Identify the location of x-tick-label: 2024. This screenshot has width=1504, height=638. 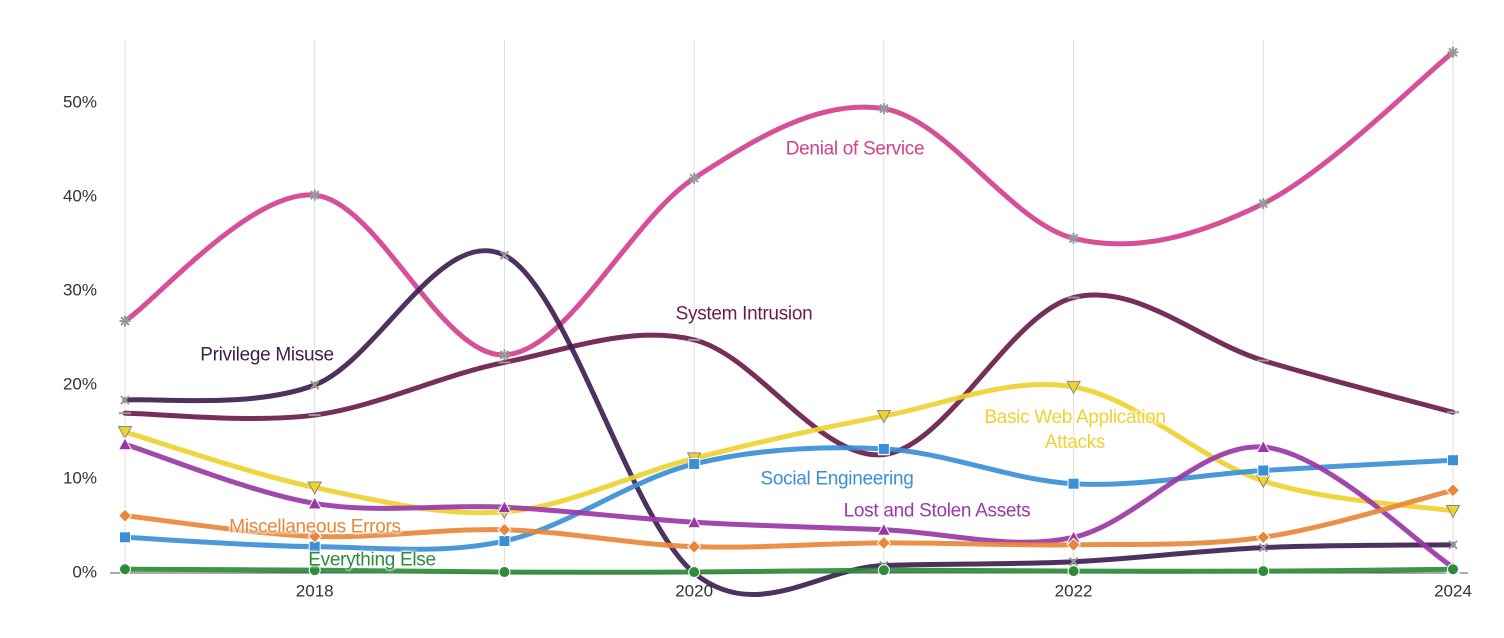
(1453, 590).